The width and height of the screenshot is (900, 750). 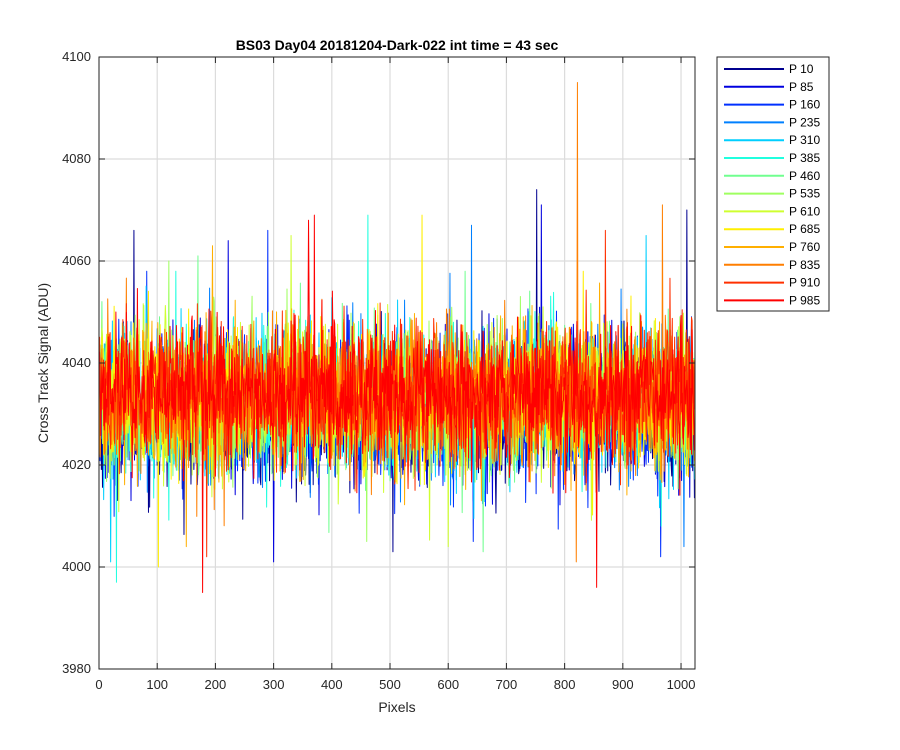 What do you see at coordinates (804, 140) in the screenshot?
I see `legend-label: P 310` at bounding box center [804, 140].